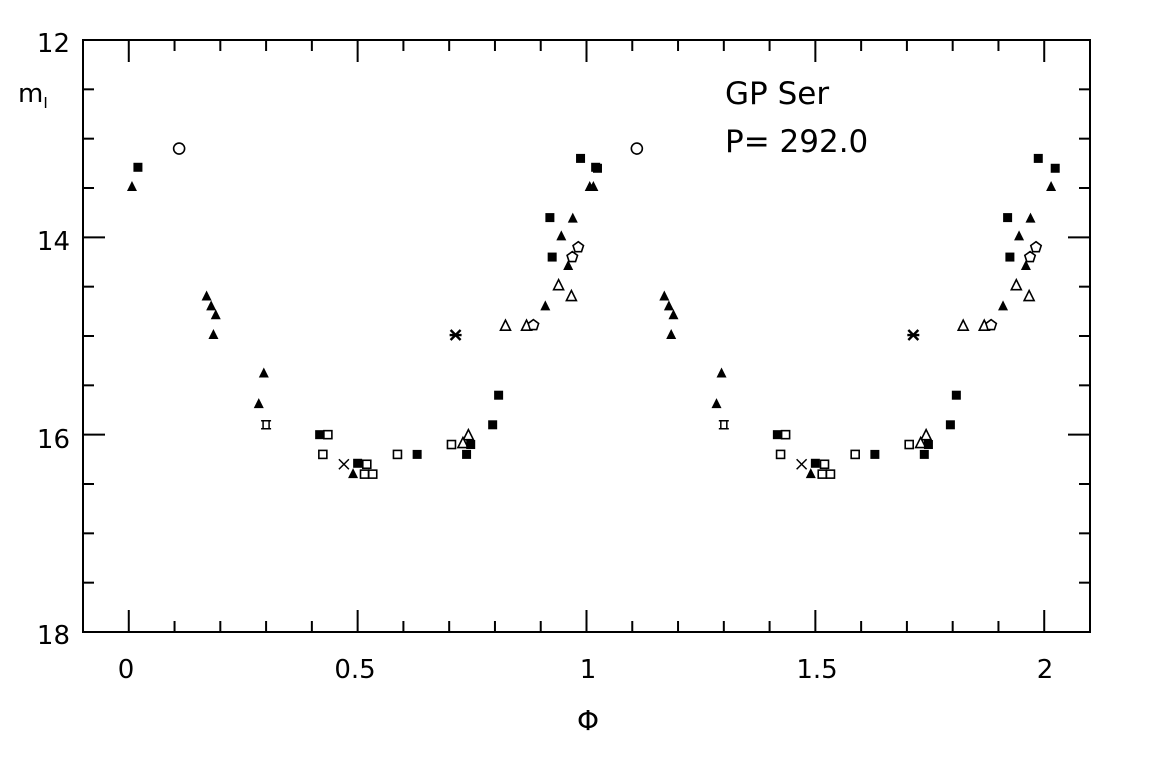 Image resolution: width=1162 pixels, height=766 pixels. Describe the element at coordinates (45, 103) in the screenshot. I see `y-axis-label-sub: I` at that location.